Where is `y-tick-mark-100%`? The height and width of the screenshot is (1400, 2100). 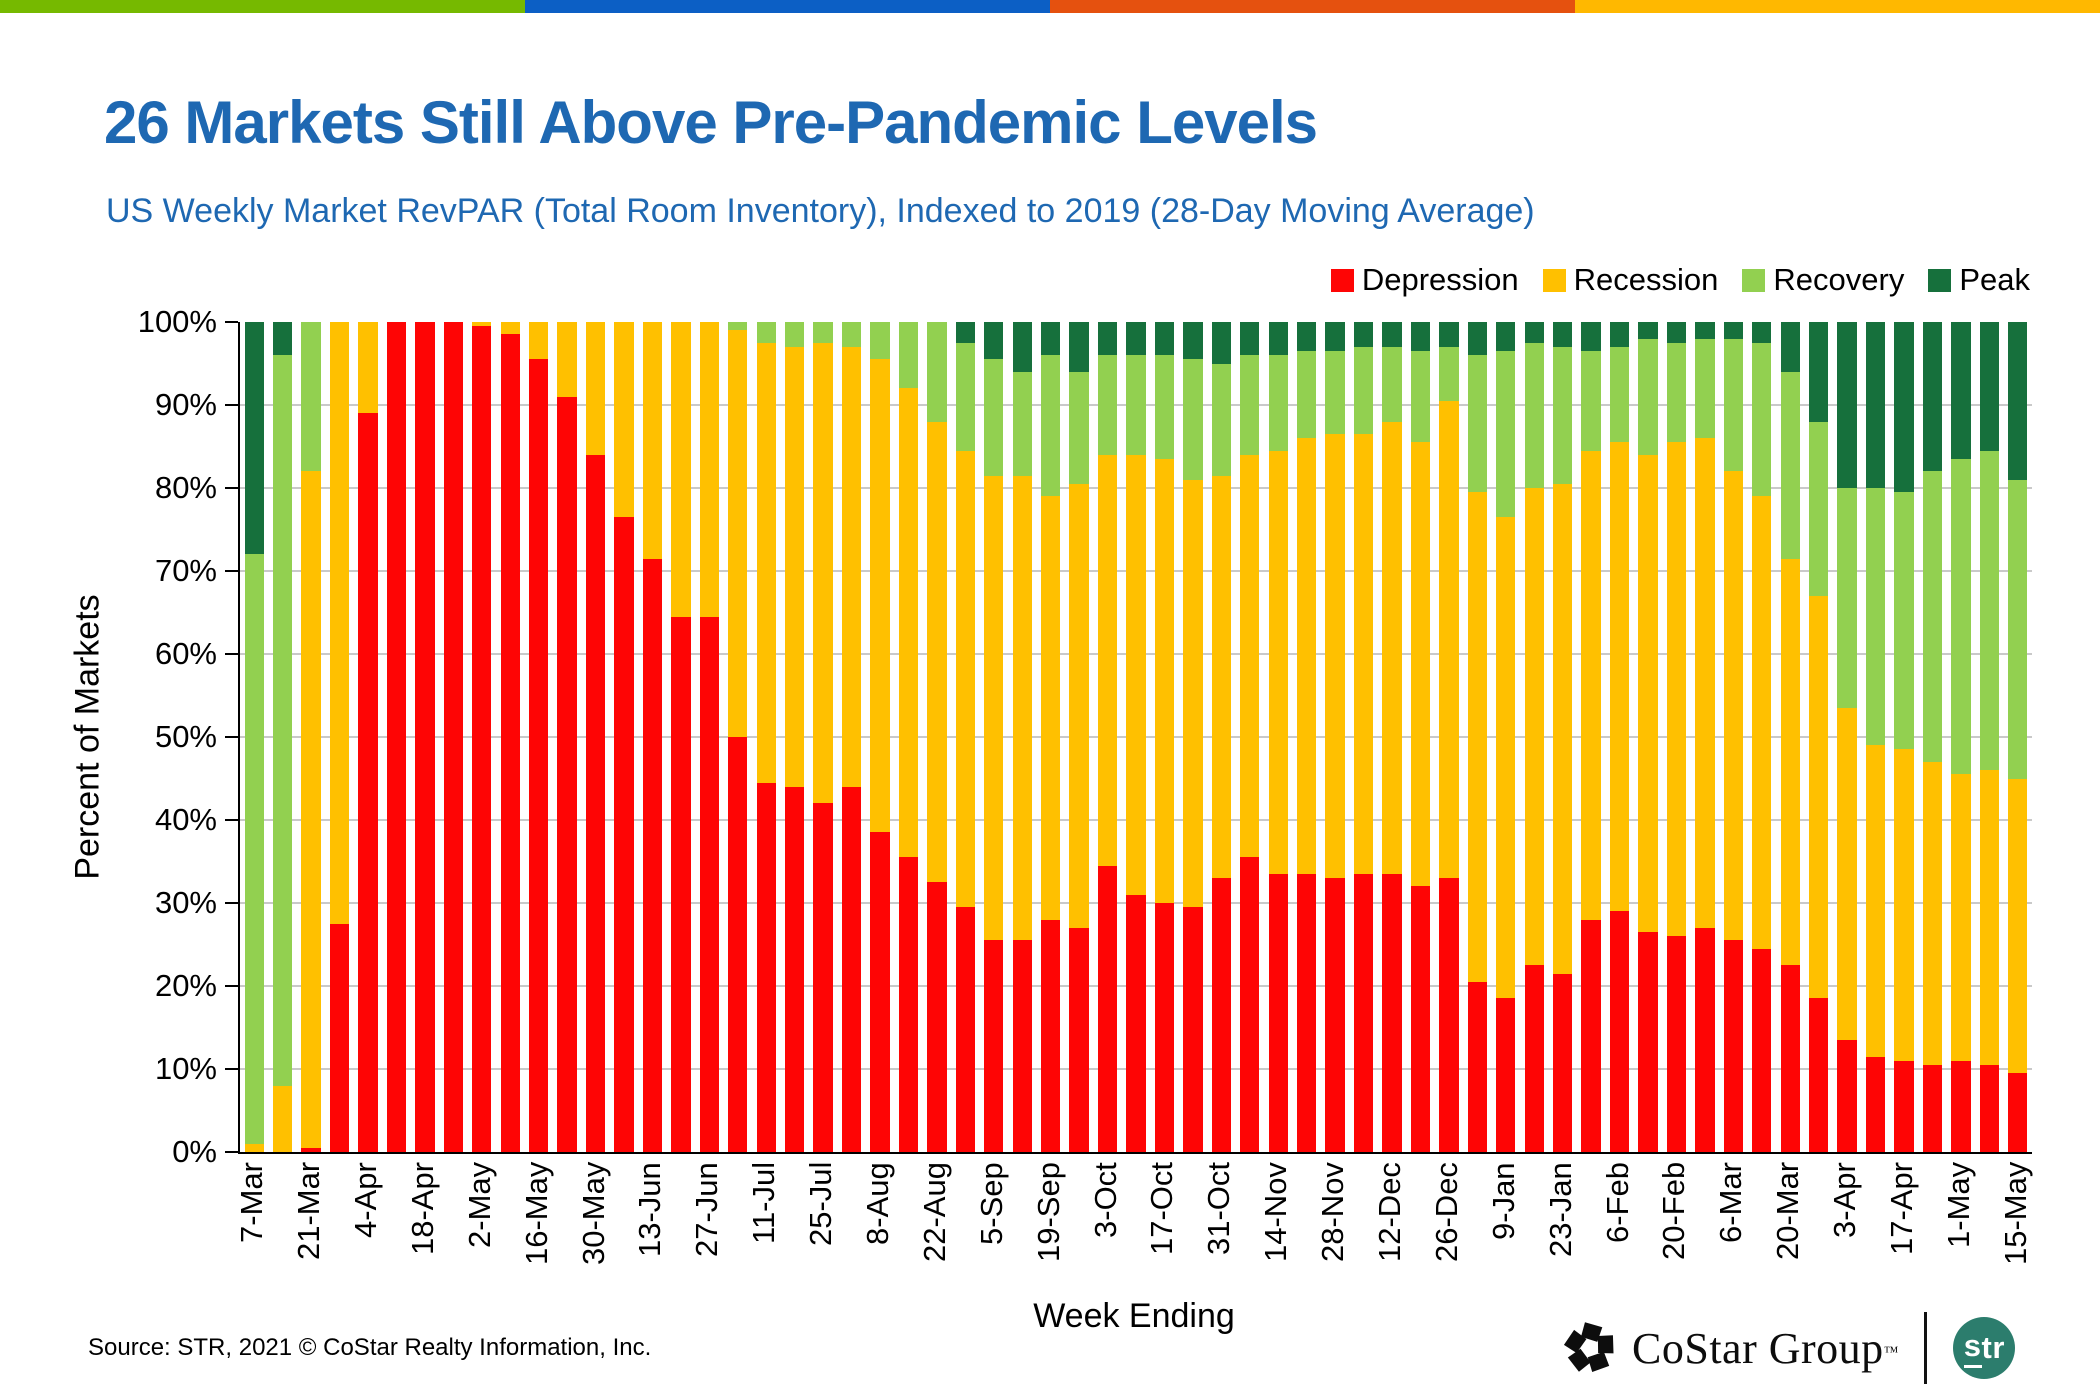 y-tick-mark-100% is located at coordinates (231, 322).